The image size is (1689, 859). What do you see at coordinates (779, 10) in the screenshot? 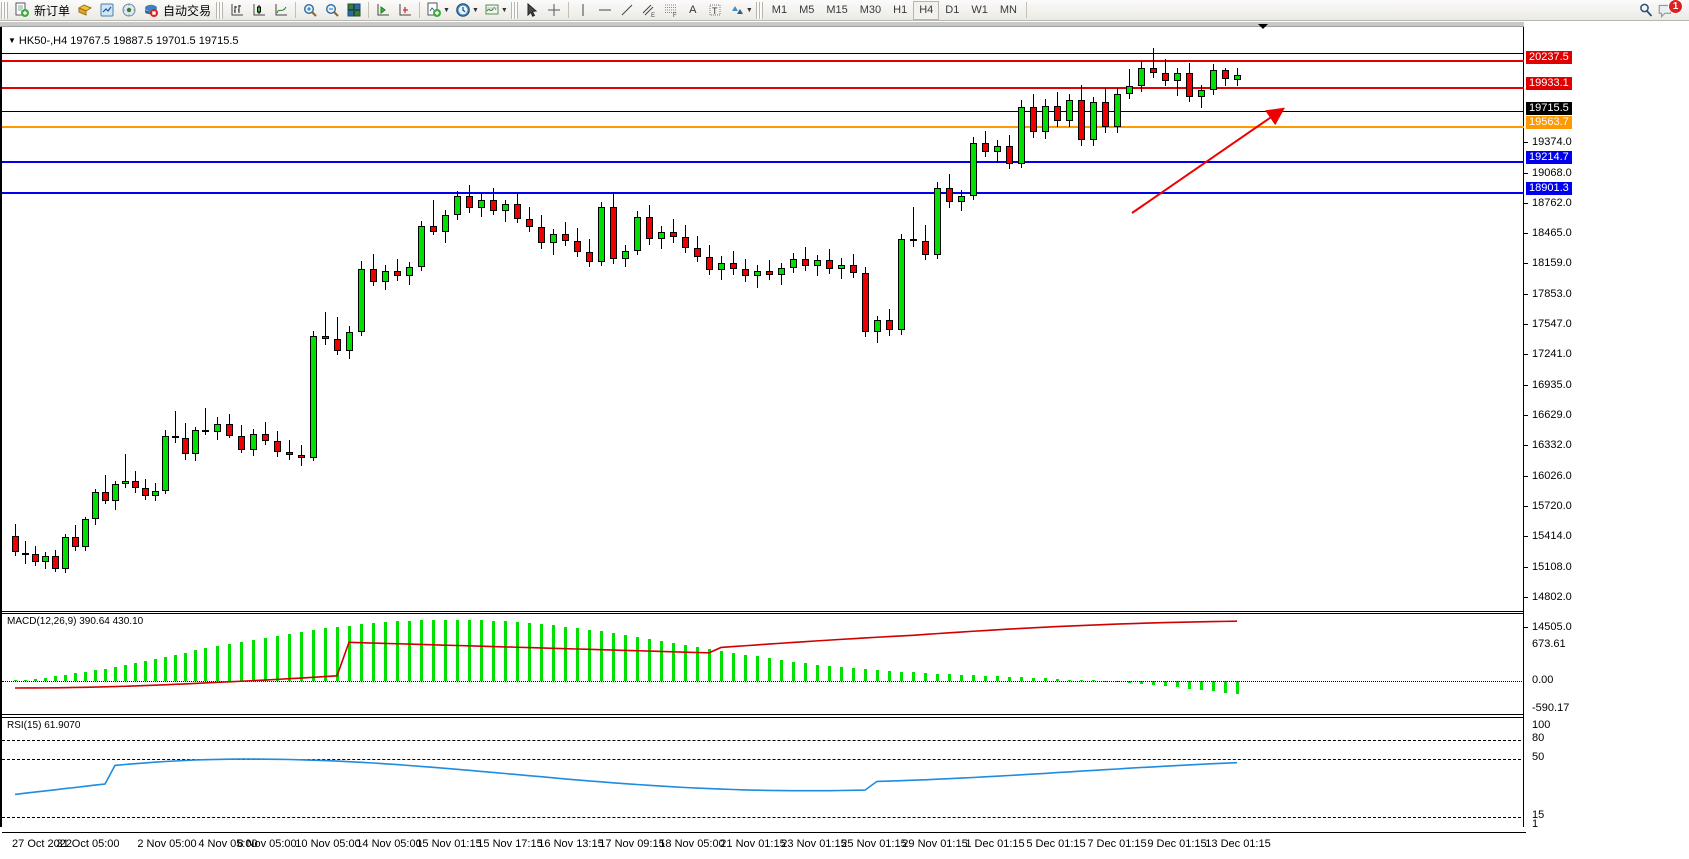
I see `timeframe-m1: M1` at bounding box center [779, 10].